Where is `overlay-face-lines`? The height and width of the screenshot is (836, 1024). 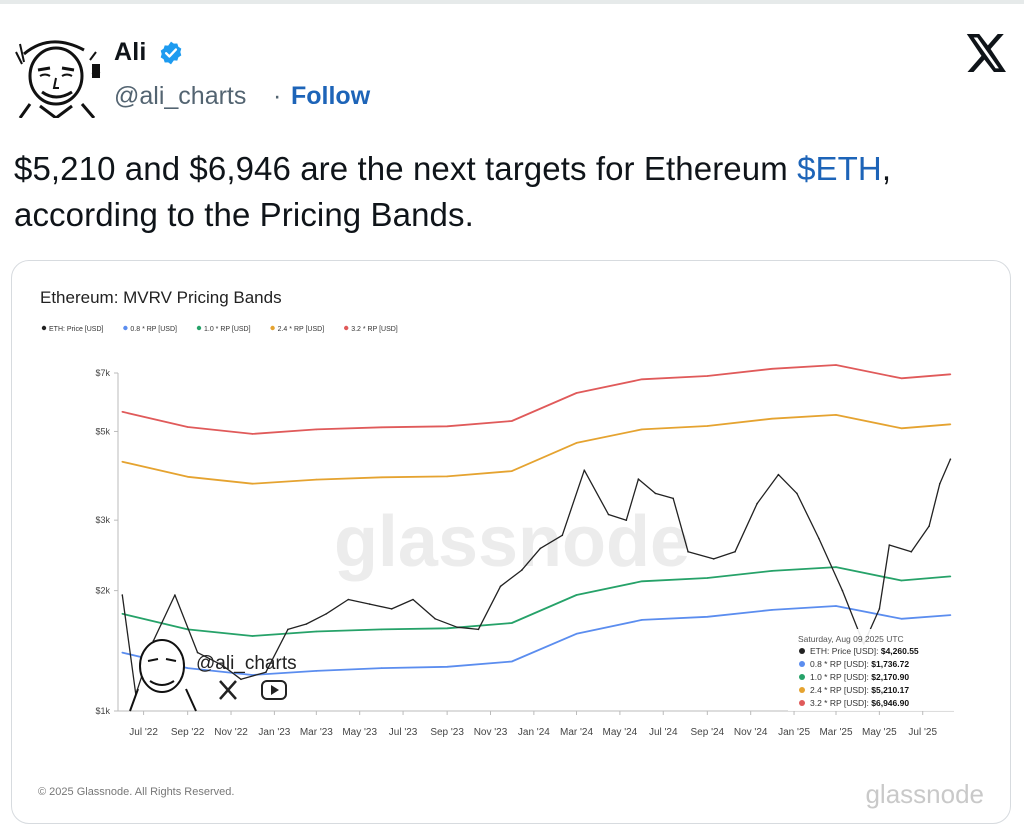
overlay-face-lines is located at coordinates (162, 672).